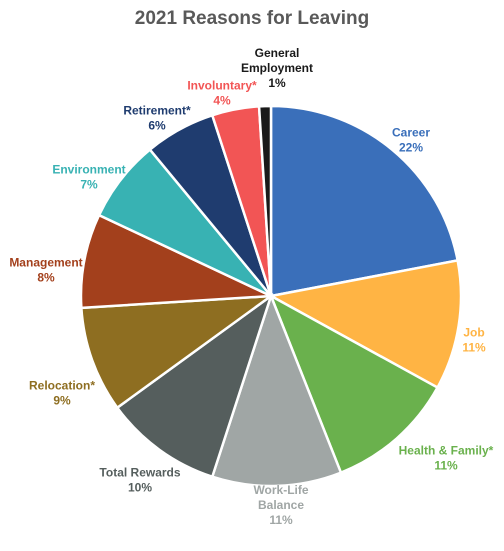  I want to click on pie-slice-health-family, so click(354, 384).